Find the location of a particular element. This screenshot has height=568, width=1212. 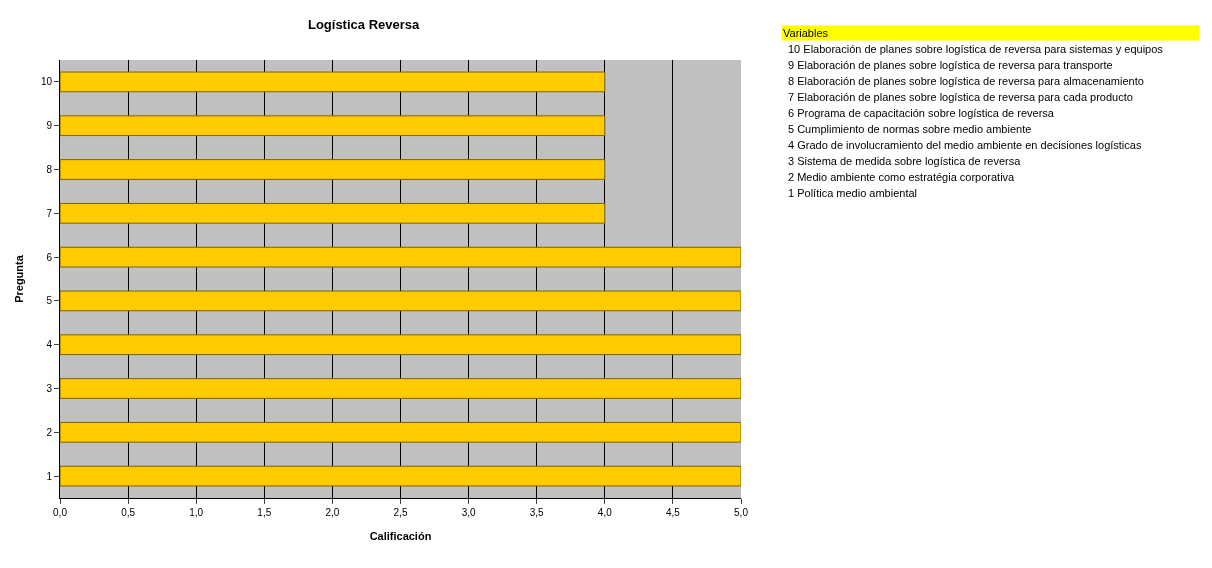

chart-title: Logística Reversa is located at coordinates (363, 24).